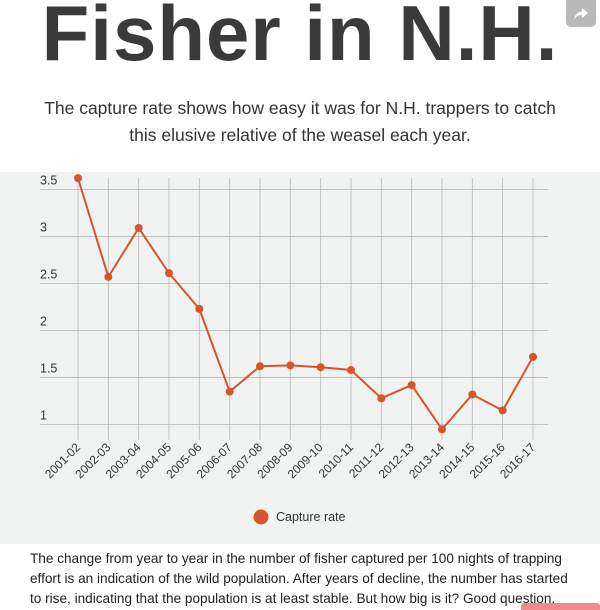 The width and height of the screenshot is (600, 610). I want to click on share-button, so click(581, 13).